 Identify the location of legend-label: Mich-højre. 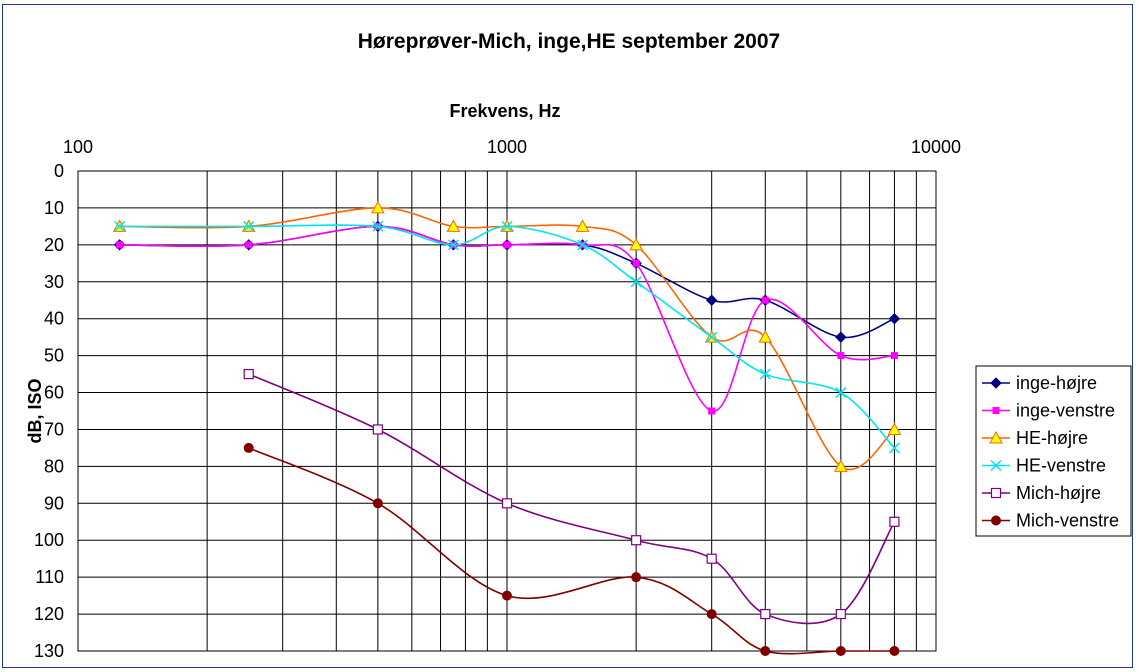
(1058, 493).